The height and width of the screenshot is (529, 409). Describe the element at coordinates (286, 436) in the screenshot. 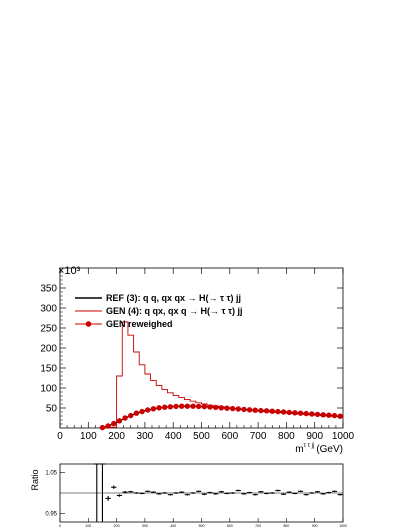

I see `x-tick-label: 800` at that location.